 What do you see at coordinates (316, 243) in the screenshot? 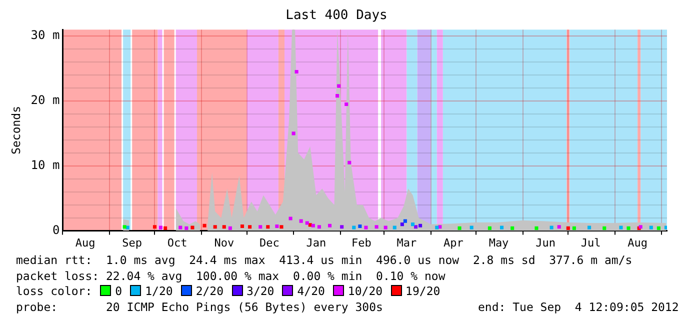
I see `x-tick-label: Jan` at bounding box center [316, 243].